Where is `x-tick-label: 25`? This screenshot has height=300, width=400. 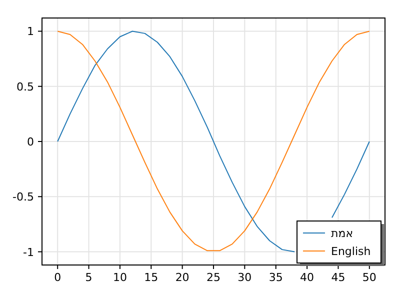 x-tick-label: 25 is located at coordinates (213, 277).